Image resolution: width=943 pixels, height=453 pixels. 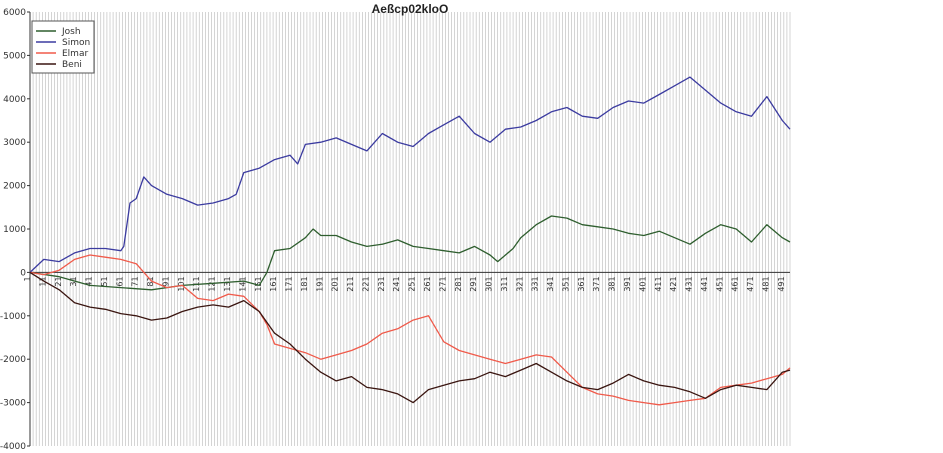 I want to click on series-line-josh, so click(x=410, y=253).